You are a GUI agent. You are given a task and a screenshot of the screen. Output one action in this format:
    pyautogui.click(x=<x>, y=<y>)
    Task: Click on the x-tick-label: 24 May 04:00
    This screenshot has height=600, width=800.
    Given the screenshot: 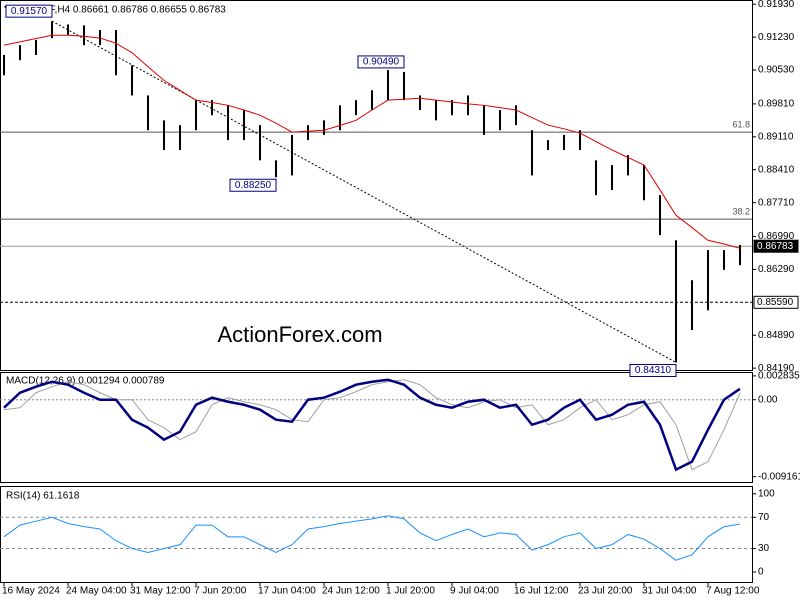 What is the action you would take?
    pyautogui.click(x=96, y=591)
    